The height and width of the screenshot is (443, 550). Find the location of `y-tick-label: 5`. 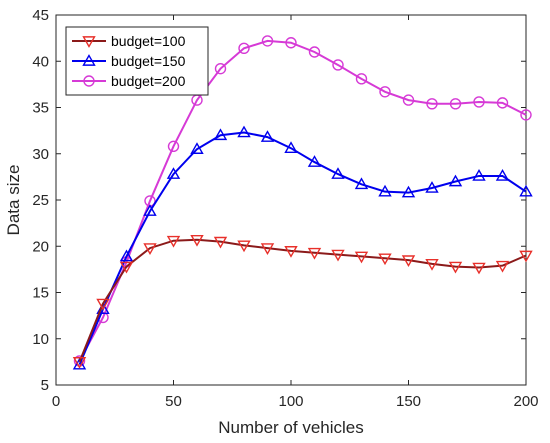

y-tick-label: 5 is located at coordinates (45, 385).